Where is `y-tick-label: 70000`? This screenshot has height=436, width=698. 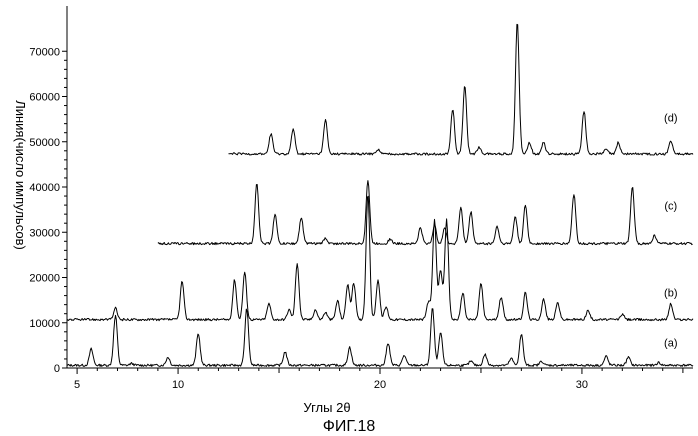
y-tick-label: 70000 is located at coordinates (44, 52).